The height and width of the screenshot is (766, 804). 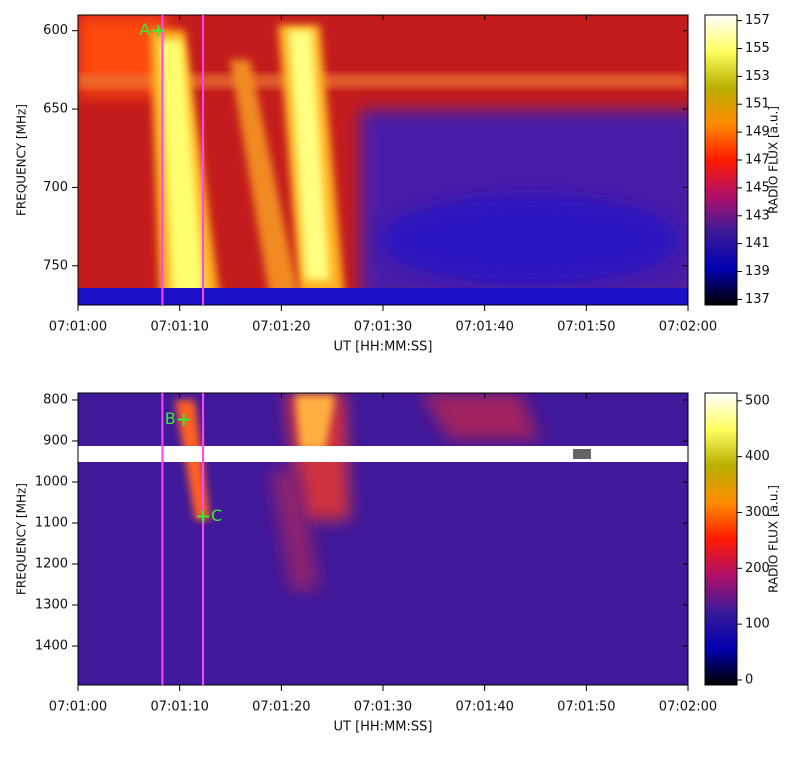 I want to click on colorbar-tick-label: 100, so click(x=757, y=624).